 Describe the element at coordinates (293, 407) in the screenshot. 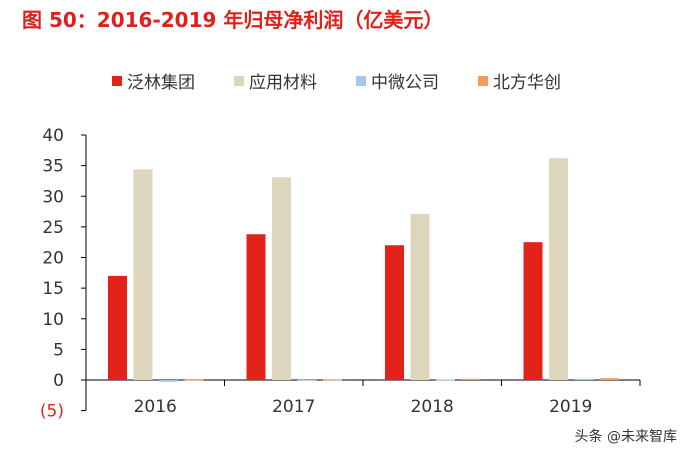

I see `x-tick-label: 2017` at that location.